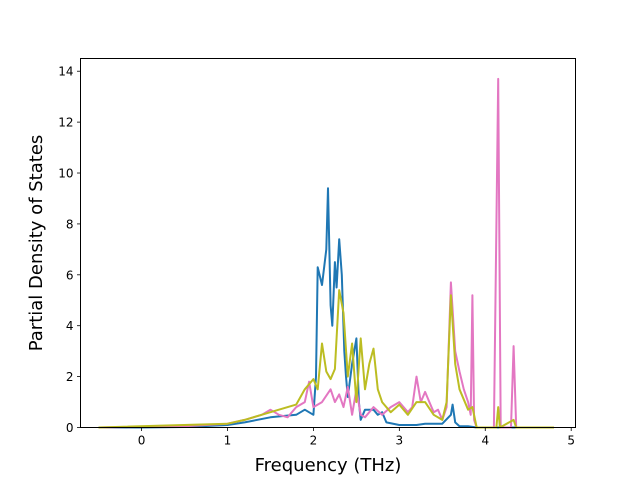  What do you see at coordinates (69, 250) in the screenshot?
I see `y-axis: 0 2 4 6 8 10 12 14` at bounding box center [69, 250].